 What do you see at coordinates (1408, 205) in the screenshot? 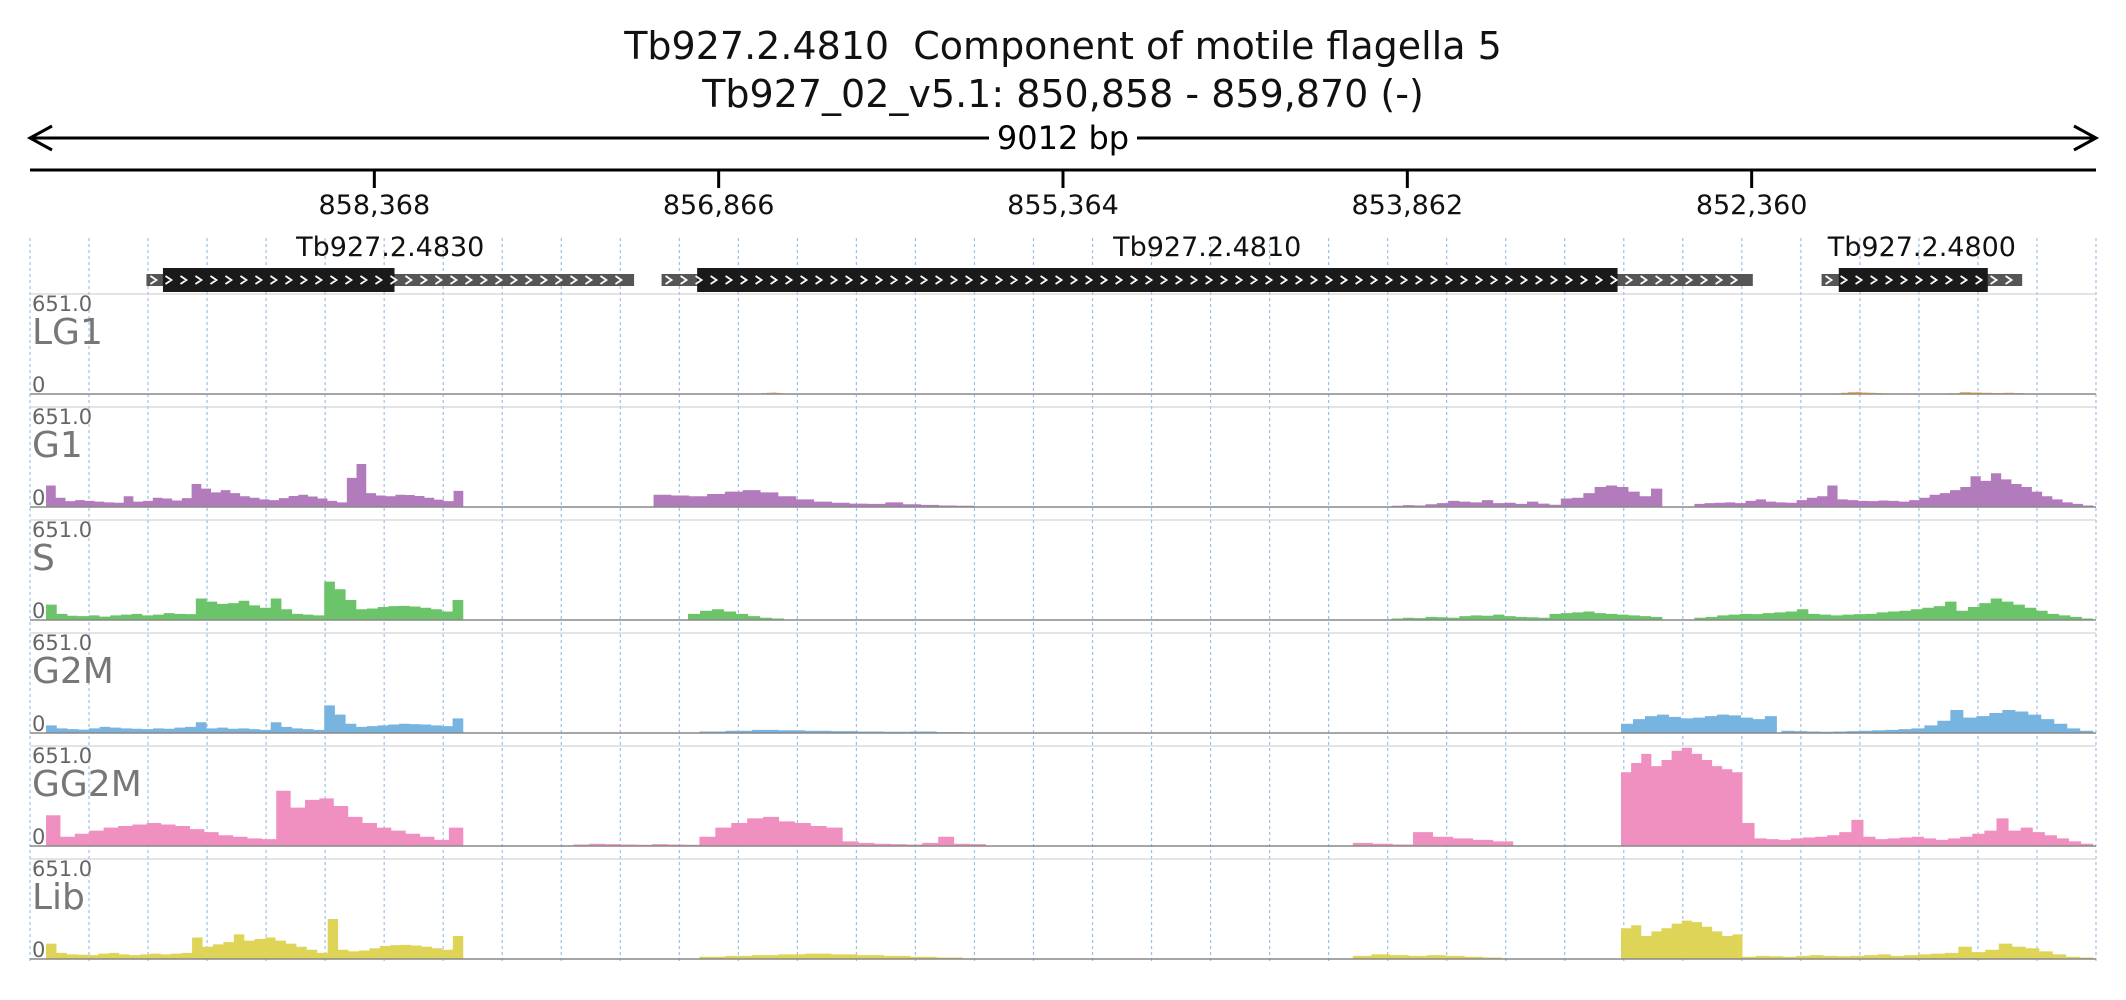
I see `axis-tick-label: 853,862` at bounding box center [1408, 205].